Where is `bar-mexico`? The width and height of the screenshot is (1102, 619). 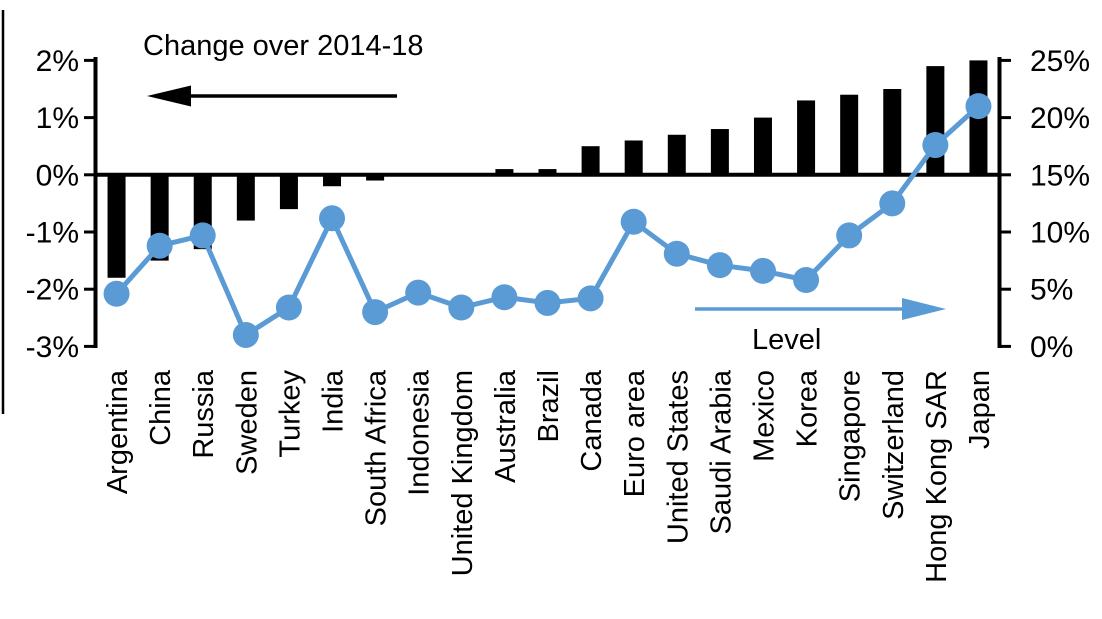 bar-mexico is located at coordinates (762, 146).